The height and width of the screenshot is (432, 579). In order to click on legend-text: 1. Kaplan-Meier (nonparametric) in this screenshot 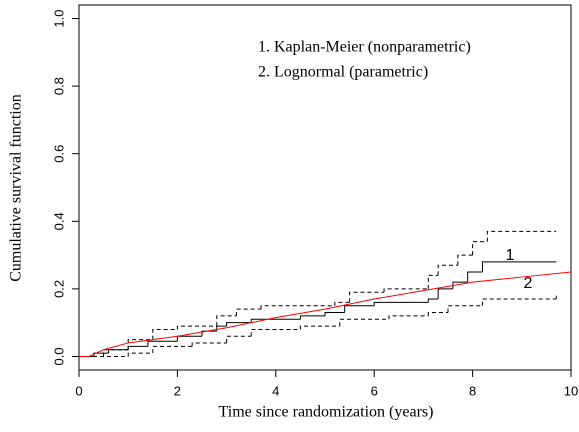, I will do `click(364, 47)`.